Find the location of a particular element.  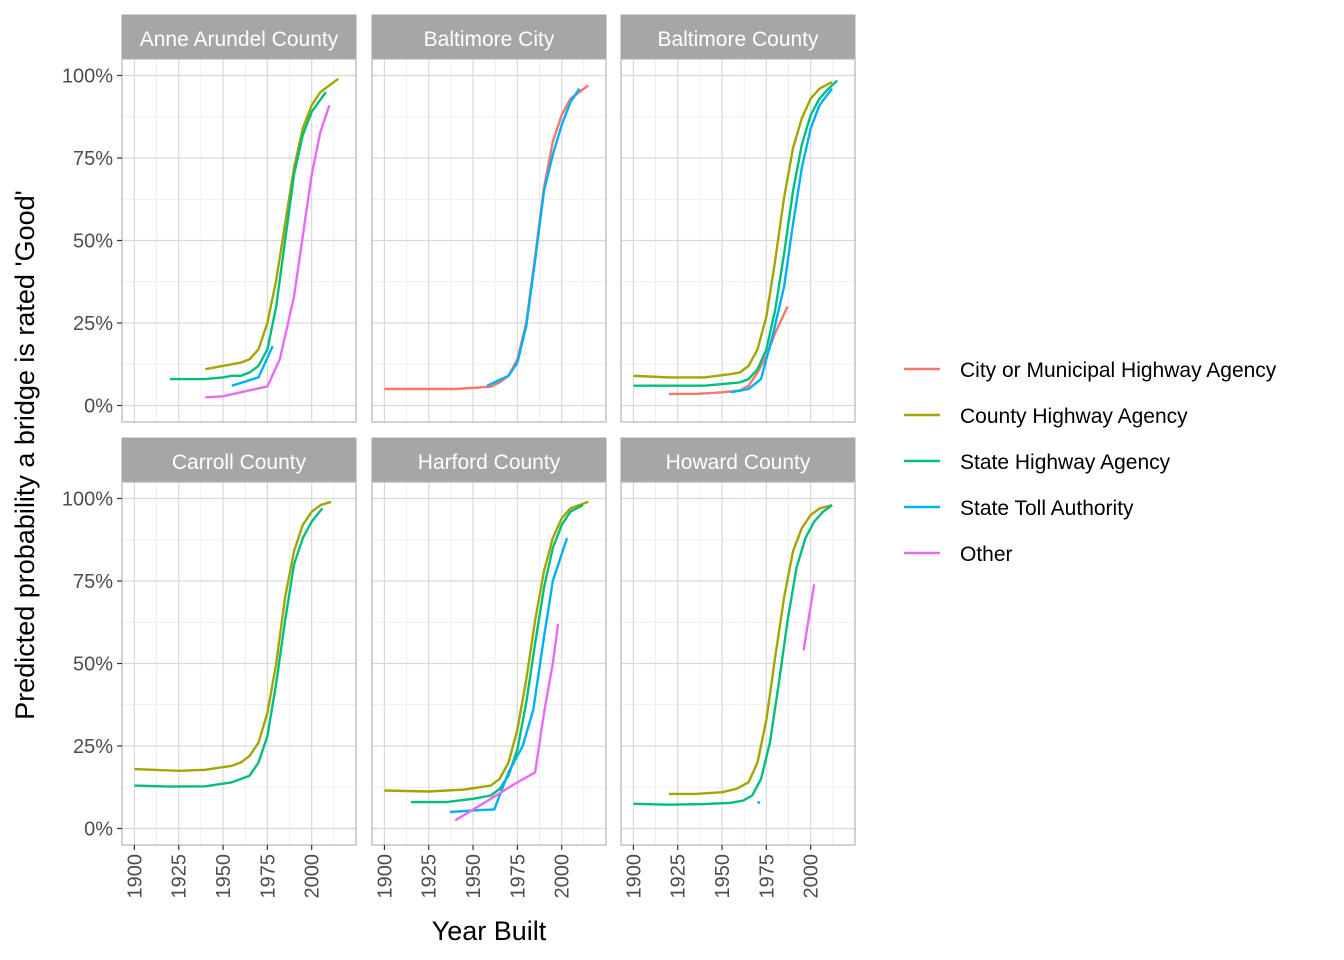

facet-panel: Baltimore County is located at coordinates (738, 218).